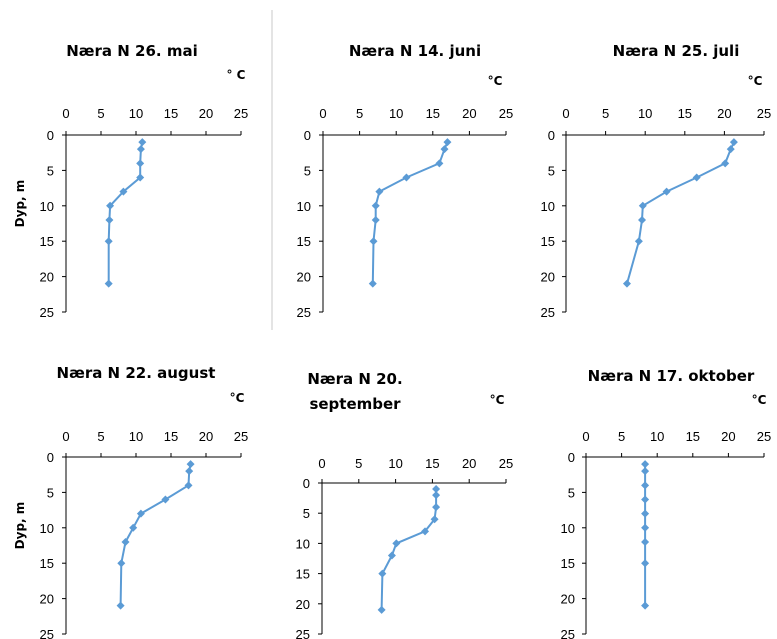  I want to click on chart-title: Næra N 17. oktober, so click(671, 376).